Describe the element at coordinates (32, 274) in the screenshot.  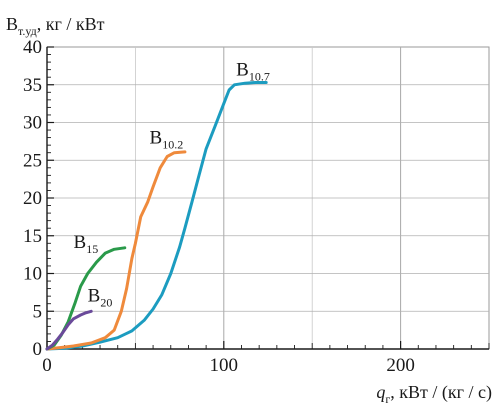
I see `y-tick-label: 10` at that location.